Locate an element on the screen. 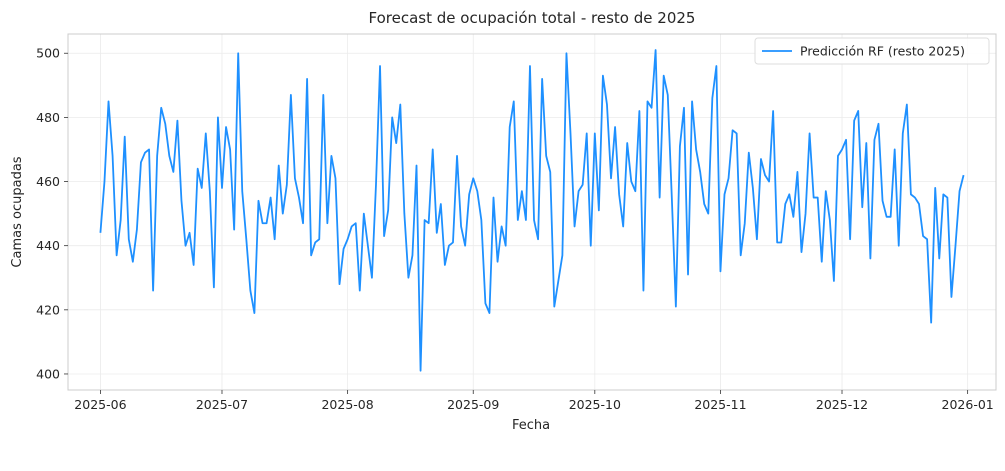 Image resolution: width=1005 pixels, height=471 pixels. x-tick-label: 2025-06 is located at coordinates (100, 404).